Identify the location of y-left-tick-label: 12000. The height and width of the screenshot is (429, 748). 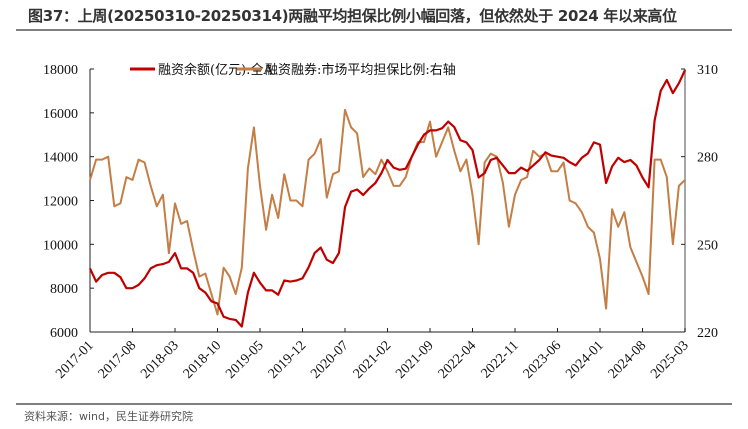
(60, 202).